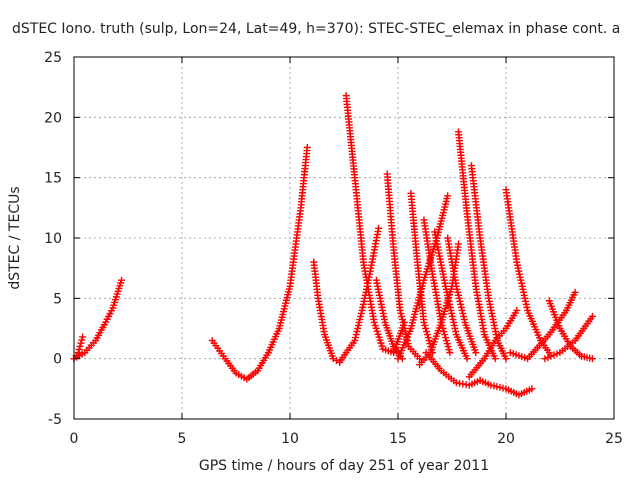 Image resolution: width=640 pixels, height=480 pixels. What do you see at coordinates (55, 420) in the screenshot?
I see `y-tick-label: -5` at bounding box center [55, 420].